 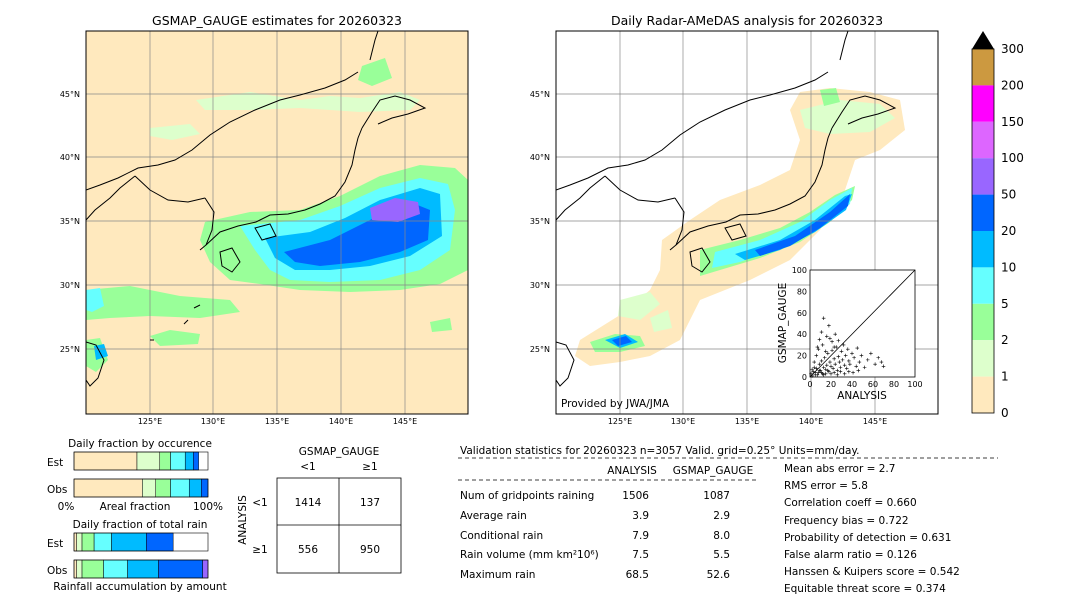 What do you see at coordinates (802, 356) in the screenshot?
I see `scatter-ytick: 20` at bounding box center [802, 356].